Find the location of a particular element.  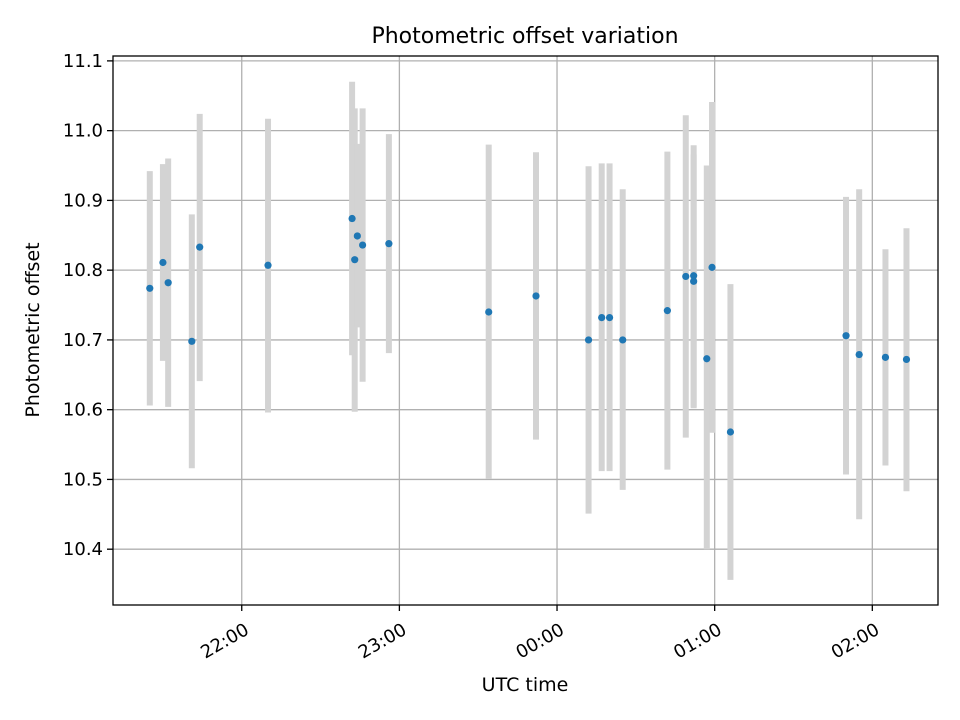

x-axis-ticks: 22:00 23:00 00:00 01:00 02:00 is located at coordinates (540, 634).